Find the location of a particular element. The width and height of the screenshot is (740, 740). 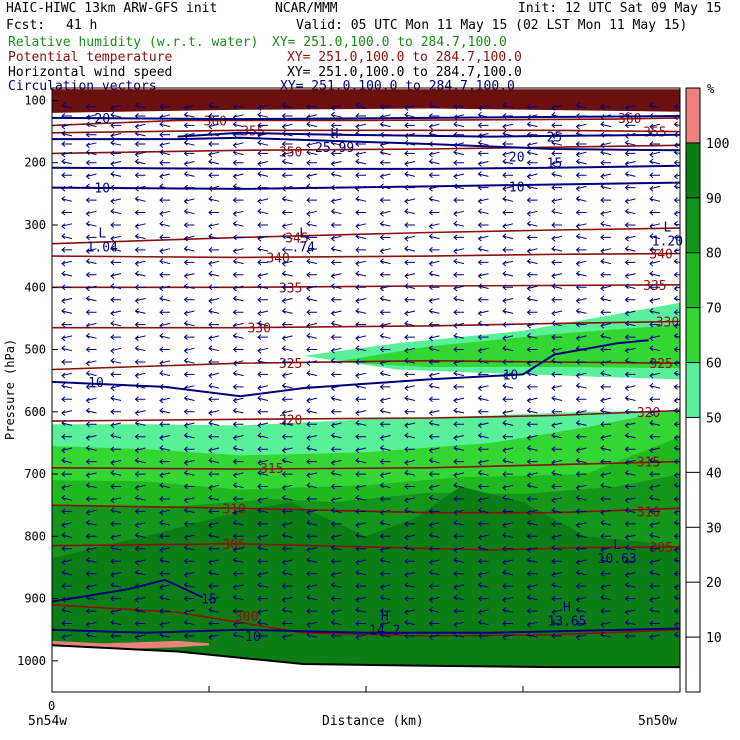

wind-label-10-4: 10 is located at coordinates (102, 189).